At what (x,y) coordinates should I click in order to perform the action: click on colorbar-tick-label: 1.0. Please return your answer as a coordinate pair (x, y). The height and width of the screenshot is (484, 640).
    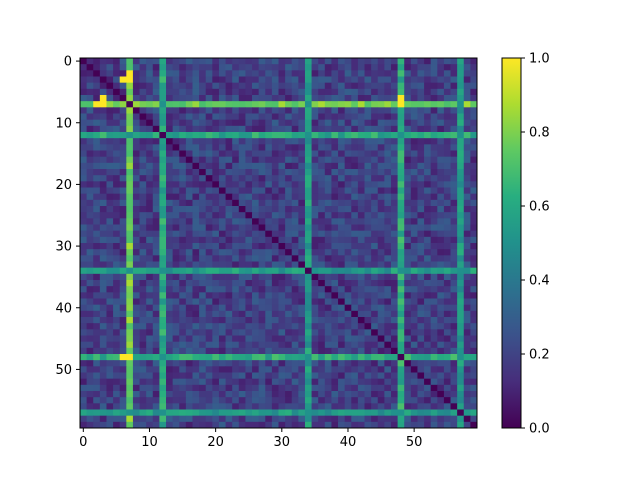
    Looking at the image, I should click on (539, 59).